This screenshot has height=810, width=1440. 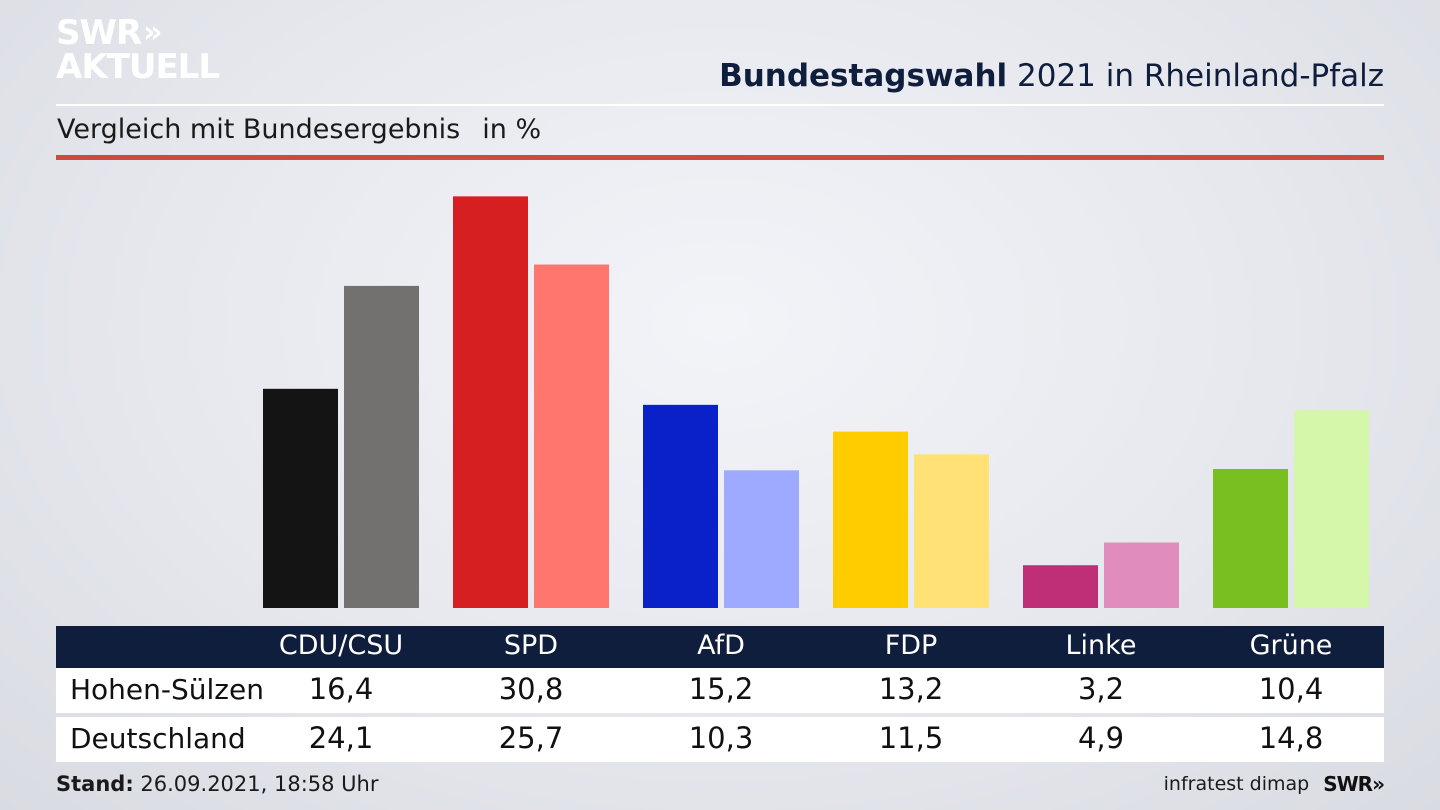 I want to click on logo-swr: SWR, so click(x=99, y=33).